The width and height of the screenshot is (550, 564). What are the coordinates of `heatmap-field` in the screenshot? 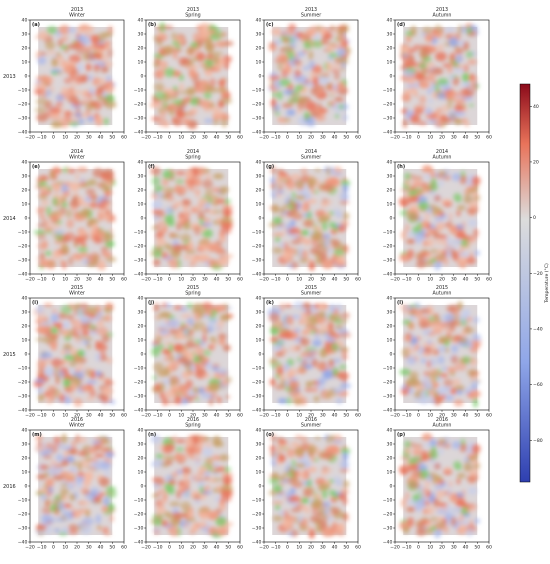 It's located at (77, 486).